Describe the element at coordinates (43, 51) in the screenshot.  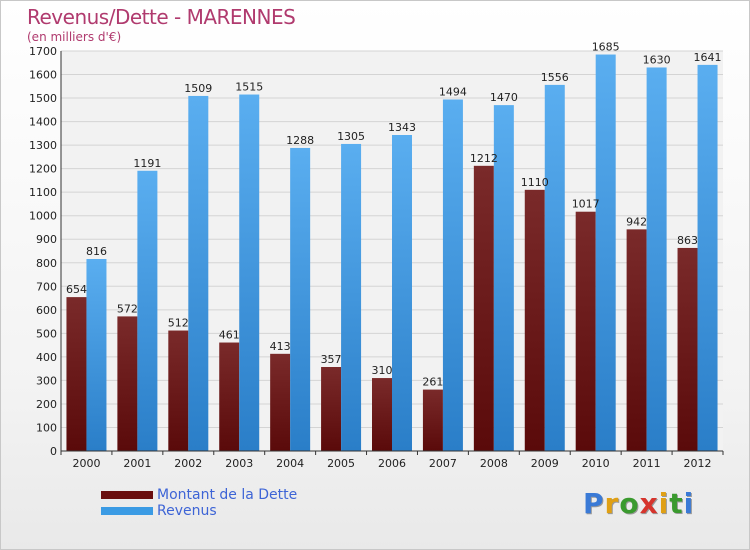
I see `y-tick-label: 1700` at that location.